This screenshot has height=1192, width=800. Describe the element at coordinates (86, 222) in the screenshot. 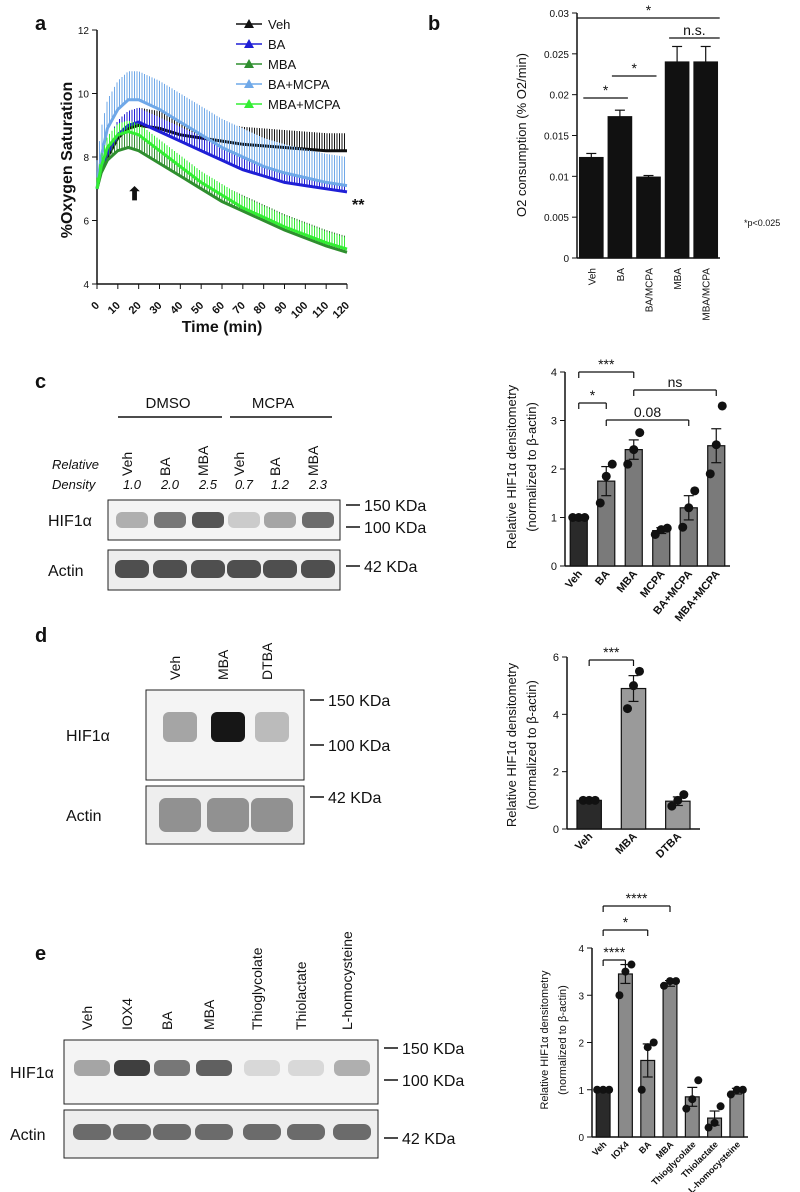

I see `a-ytick-label: 6` at that location.